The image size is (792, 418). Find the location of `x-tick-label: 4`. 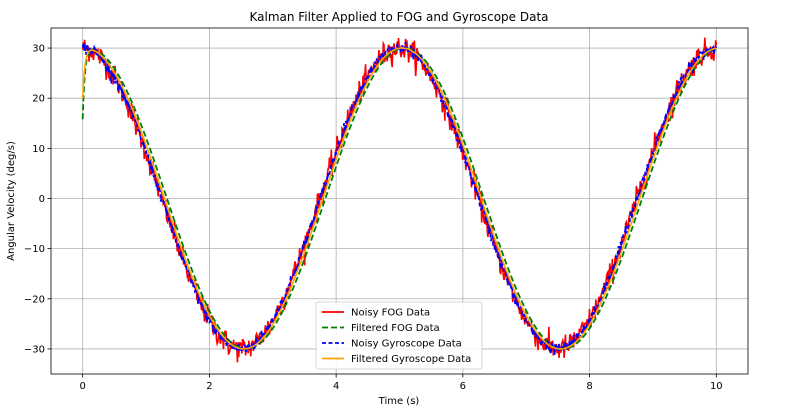

x-tick-label: 4 is located at coordinates (336, 386).